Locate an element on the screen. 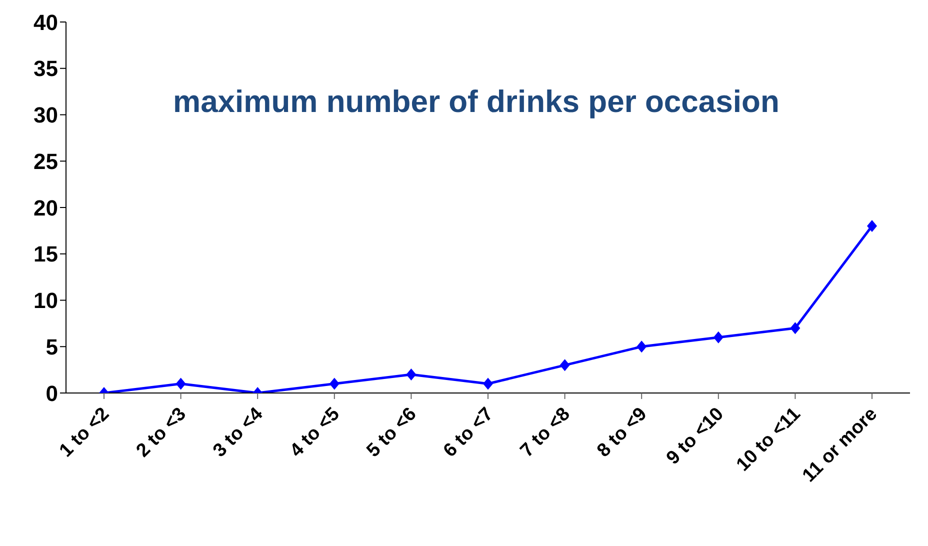  y-tick-label: 10 is located at coordinates (46, 301).